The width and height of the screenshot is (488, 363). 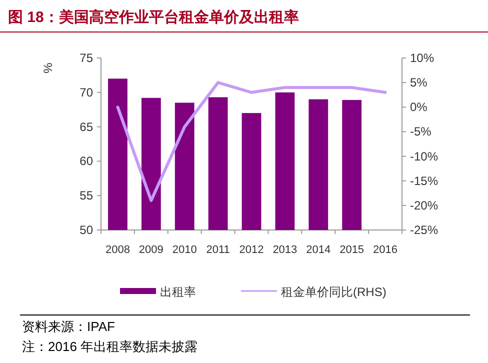 What do you see at coordinates (424, 156) in the screenshot?
I see `y2-tick-label: -10%` at bounding box center [424, 156].